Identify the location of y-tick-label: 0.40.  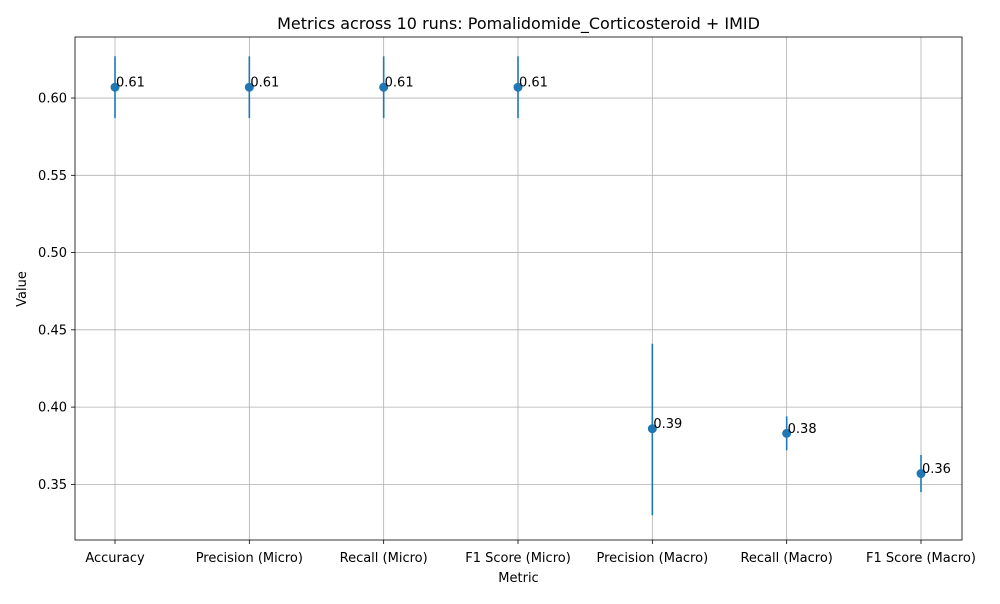
(52, 408).